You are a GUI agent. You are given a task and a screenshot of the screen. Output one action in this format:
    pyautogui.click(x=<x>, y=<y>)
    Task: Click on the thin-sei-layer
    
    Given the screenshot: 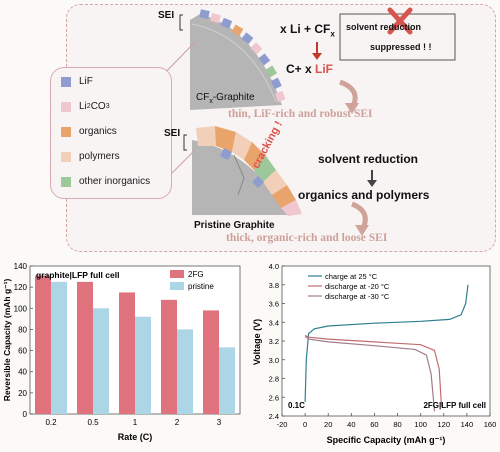 What is the action you would take?
    pyautogui.click(x=242, y=56)
    